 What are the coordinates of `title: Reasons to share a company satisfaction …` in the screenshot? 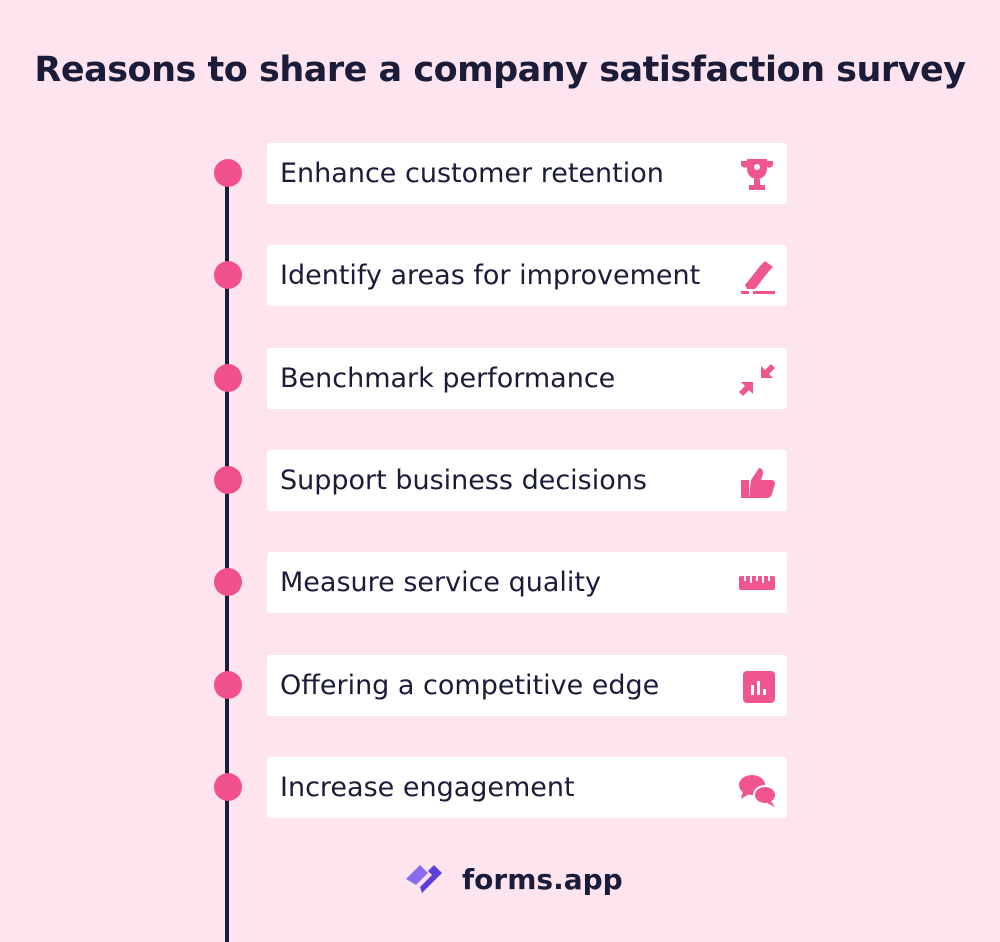 It's located at (500, 70).